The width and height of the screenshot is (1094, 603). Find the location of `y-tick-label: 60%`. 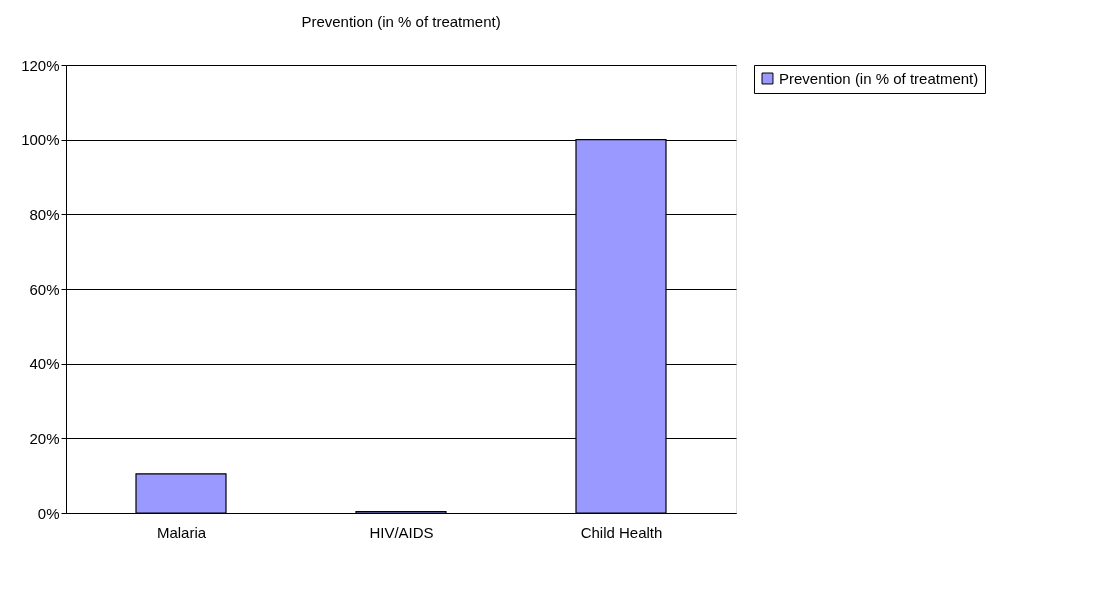

y-tick-label: 60% is located at coordinates (44, 289).